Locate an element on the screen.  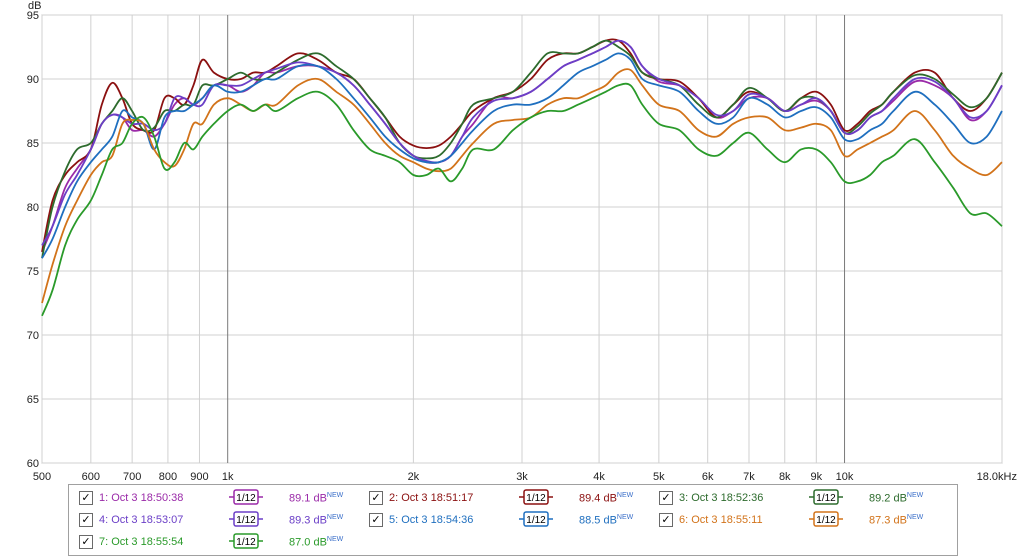
y-axis: 60 65 70 75 80 85 90 95 is located at coordinates (33, 240).